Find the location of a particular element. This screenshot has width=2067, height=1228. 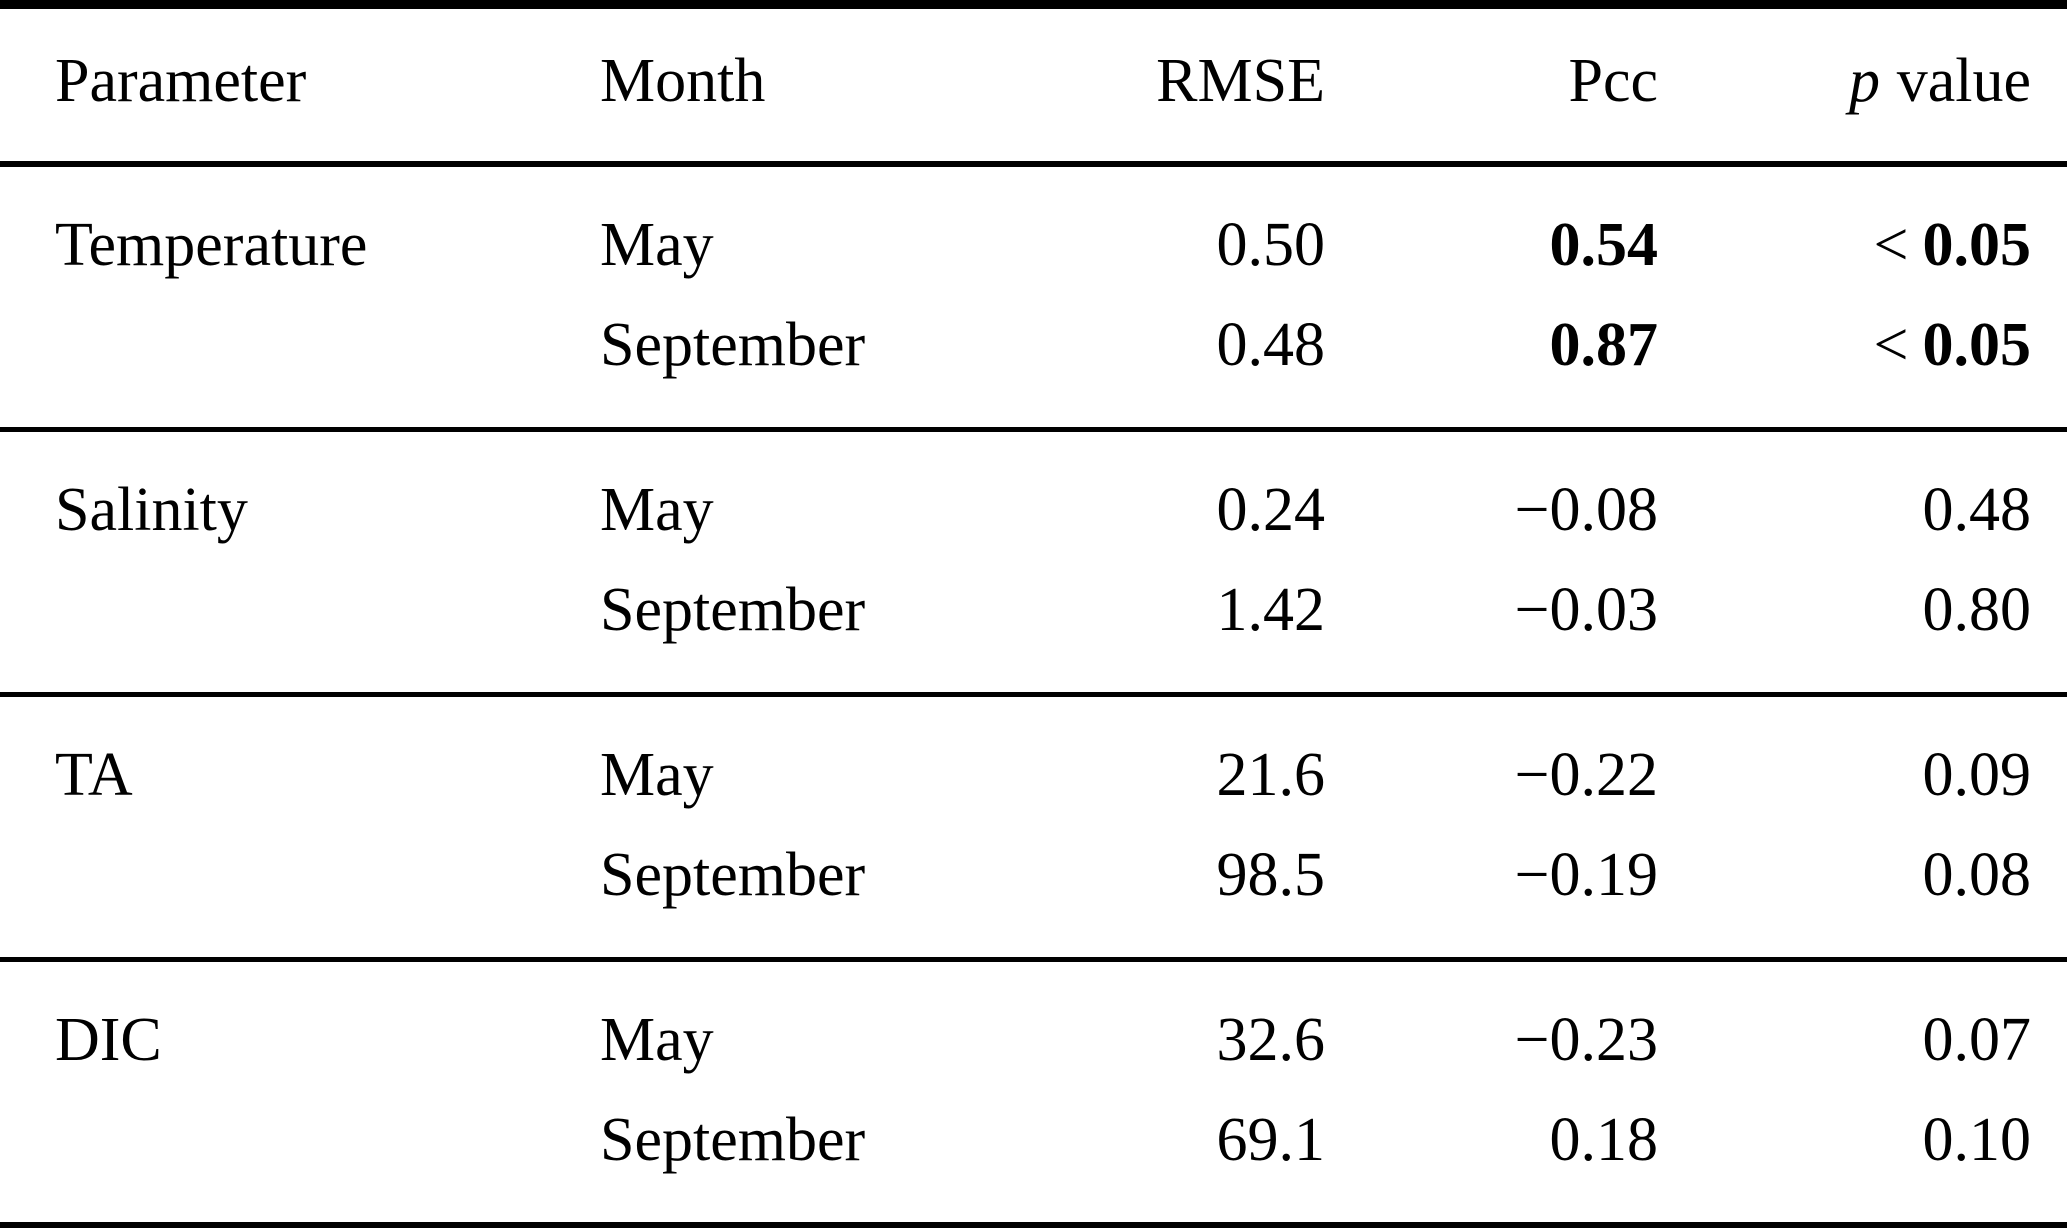

cell-rmse: 0.48 is located at coordinates (1271, 345).